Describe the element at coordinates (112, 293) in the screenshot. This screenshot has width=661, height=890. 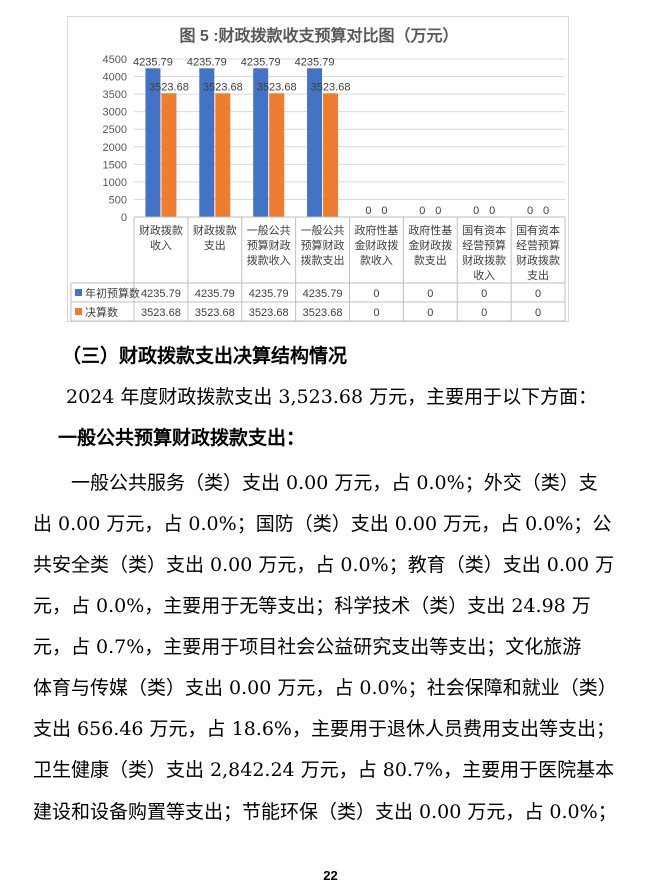
I see `legend-label: 年初预算数` at that location.